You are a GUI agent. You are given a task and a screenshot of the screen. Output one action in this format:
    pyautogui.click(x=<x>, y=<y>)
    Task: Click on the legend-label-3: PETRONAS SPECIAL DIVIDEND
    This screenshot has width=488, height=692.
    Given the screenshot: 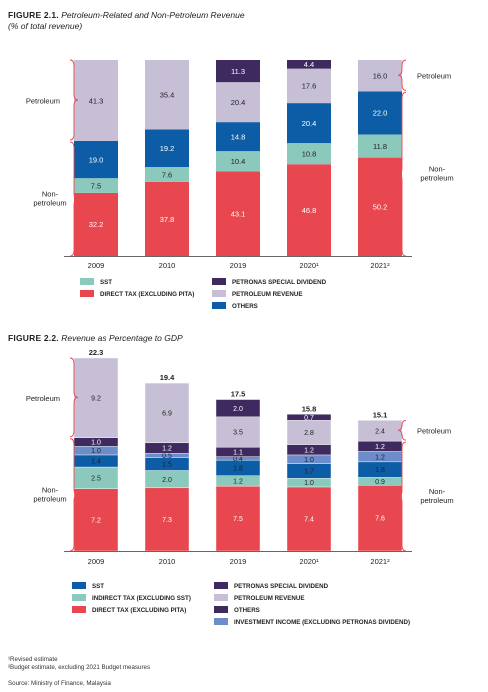 What is the action you would take?
    pyautogui.click(x=281, y=586)
    